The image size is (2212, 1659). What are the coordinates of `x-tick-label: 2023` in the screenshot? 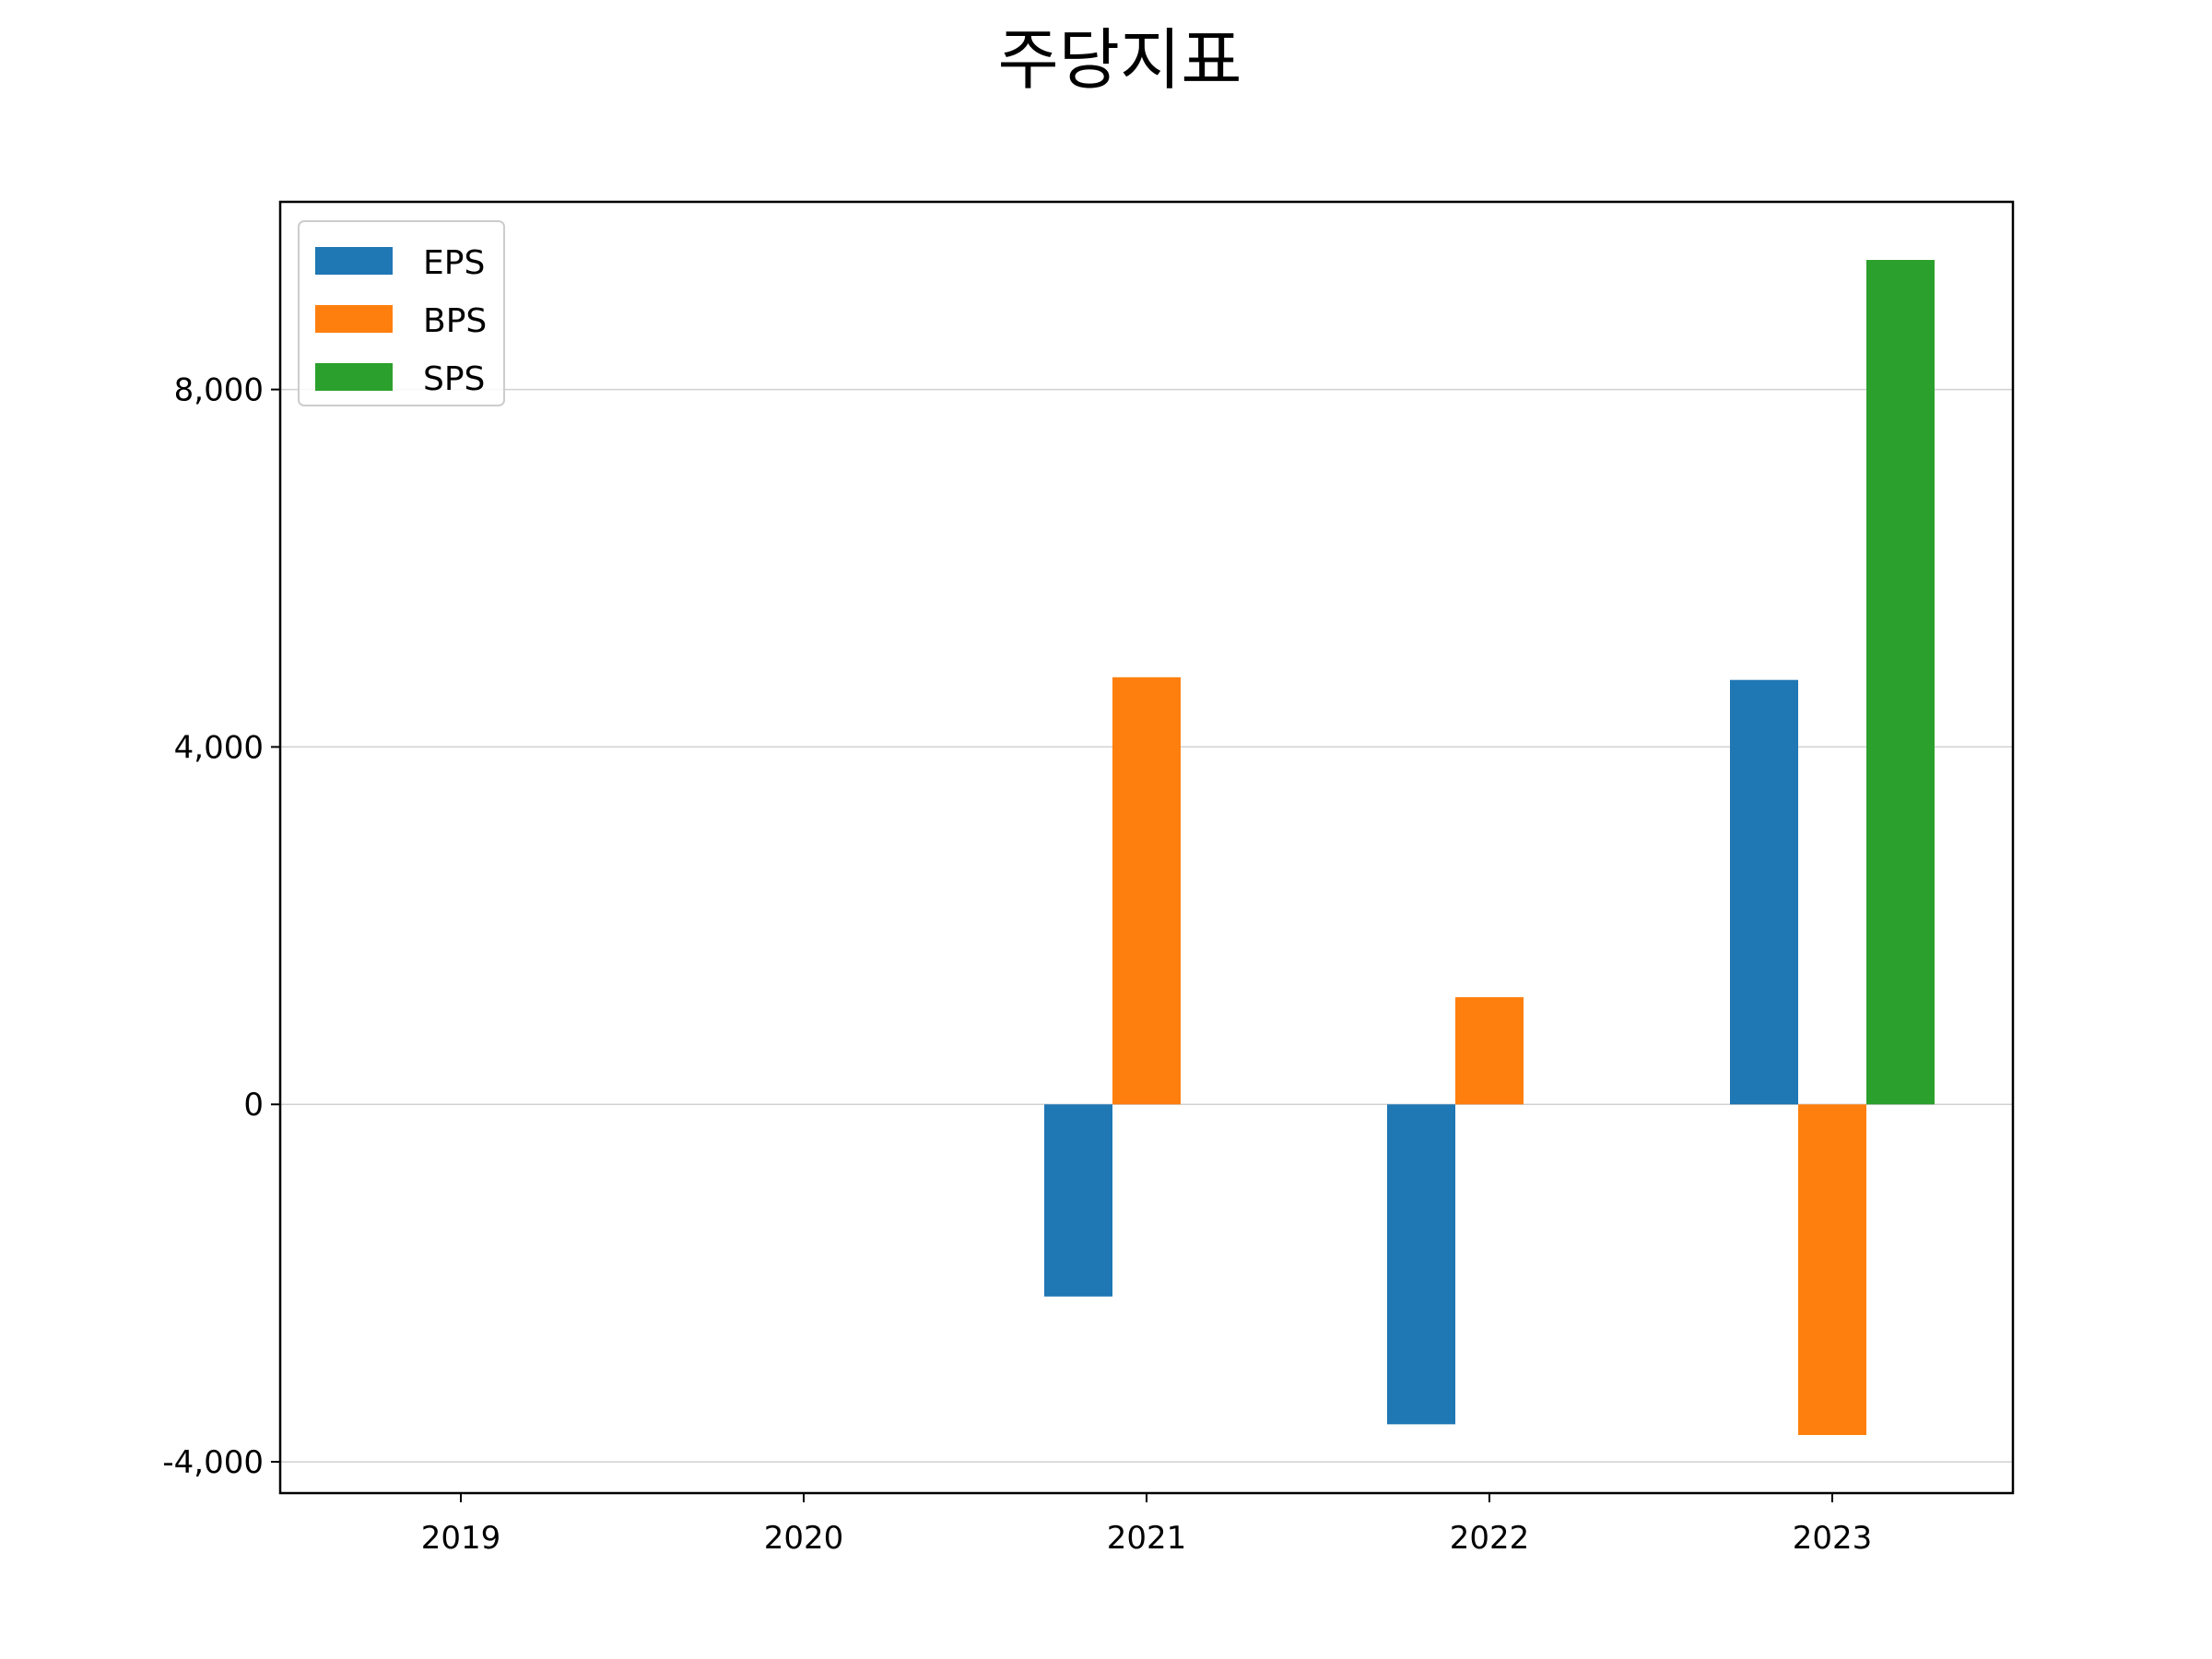 It's located at (1833, 1538).